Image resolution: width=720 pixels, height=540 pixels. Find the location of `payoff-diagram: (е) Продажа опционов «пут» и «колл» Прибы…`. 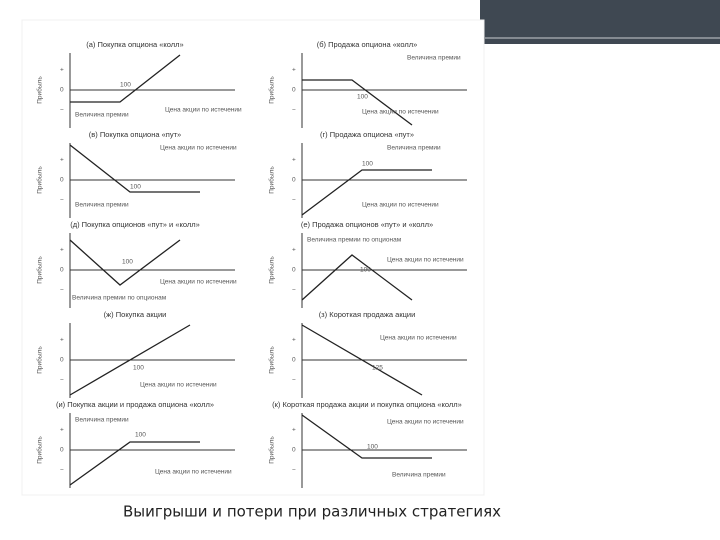

payoff-diagram: (е) Продажа опционов «пут» и «колл» Прибы… is located at coordinates (367, 264).